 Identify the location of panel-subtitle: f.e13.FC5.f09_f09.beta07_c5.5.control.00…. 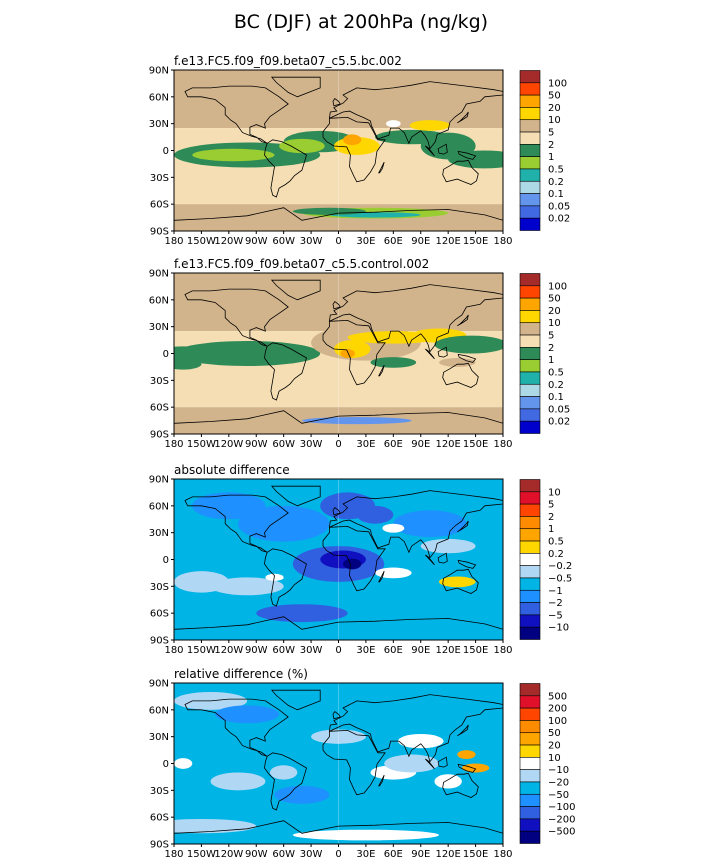
(301, 264).